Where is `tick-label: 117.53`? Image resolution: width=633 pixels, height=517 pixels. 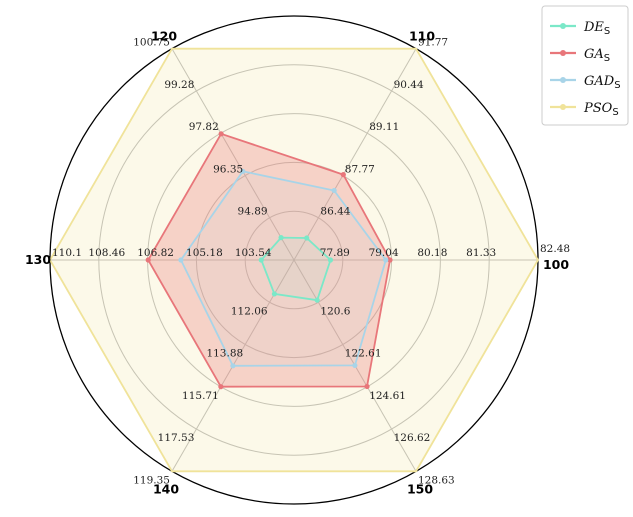 tick-label: 117.53 is located at coordinates (176, 438).